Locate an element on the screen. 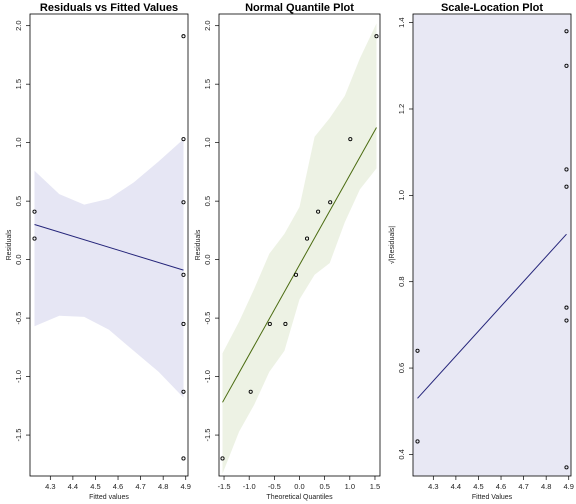  x-tick-label: 1.0 is located at coordinates (350, 486).